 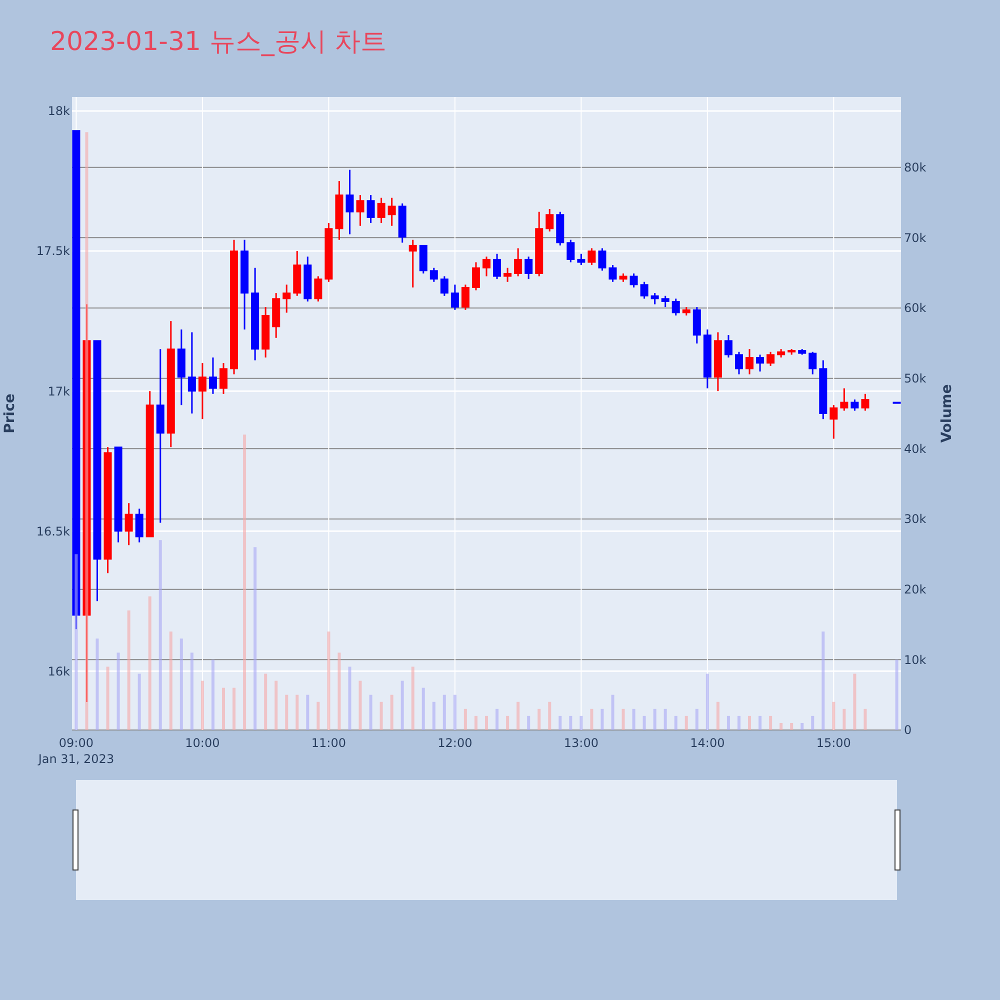 I want to click on y2-tick-label: 50k, so click(x=915, y=379).